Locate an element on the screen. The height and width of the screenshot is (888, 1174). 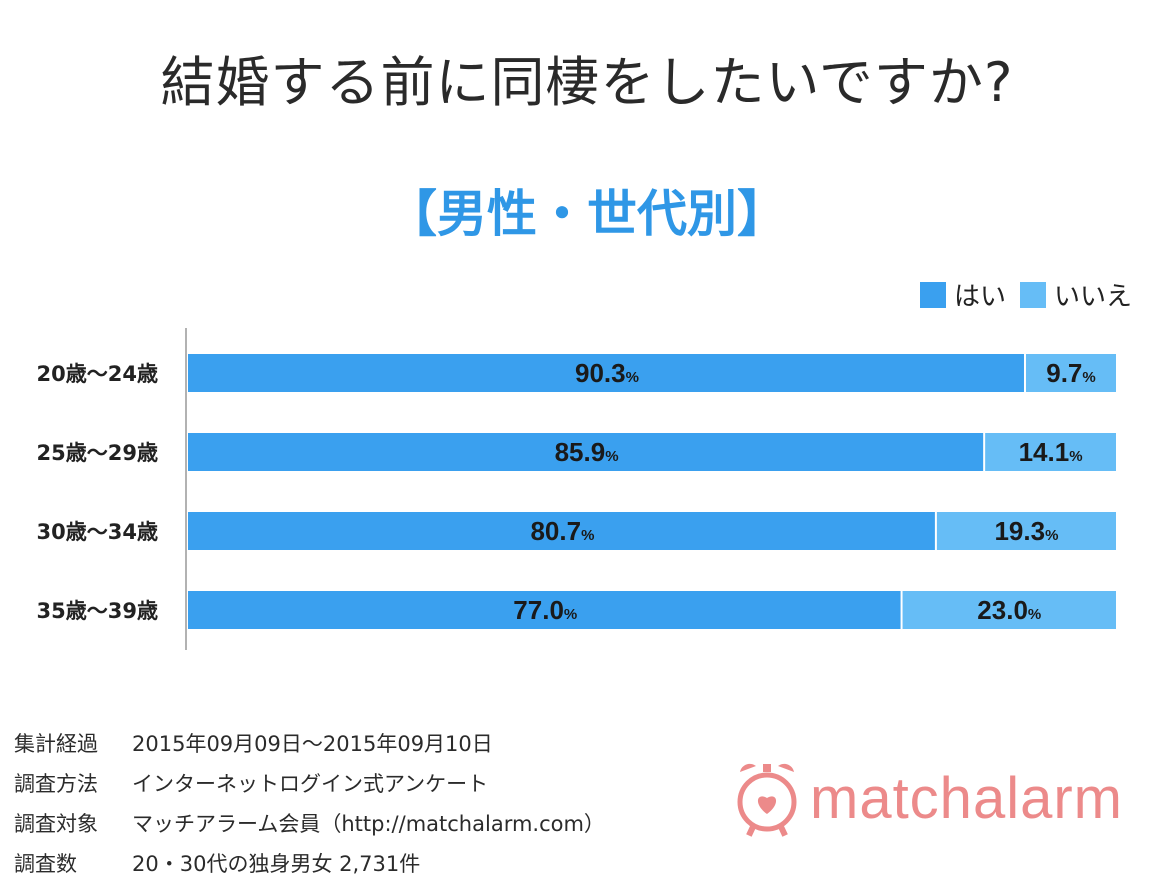
category-label: 25歳〜29歳 is located at coordinates (97, 453).